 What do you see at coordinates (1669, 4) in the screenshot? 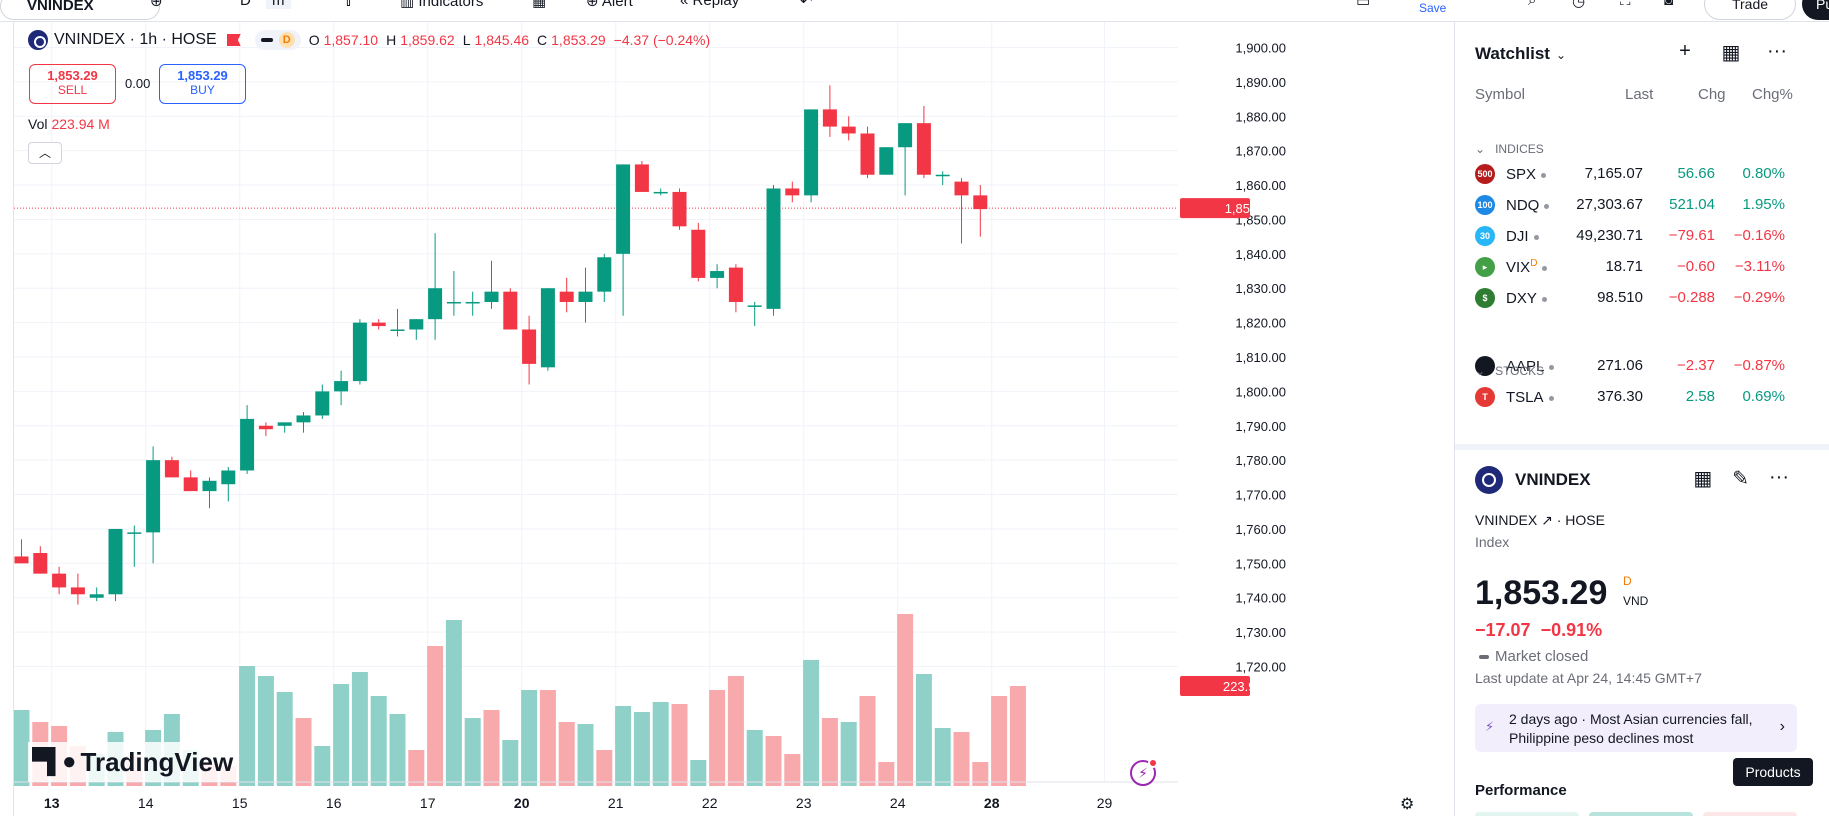
I see `camera-icon: ◙` at bounding box center [1669, 4].